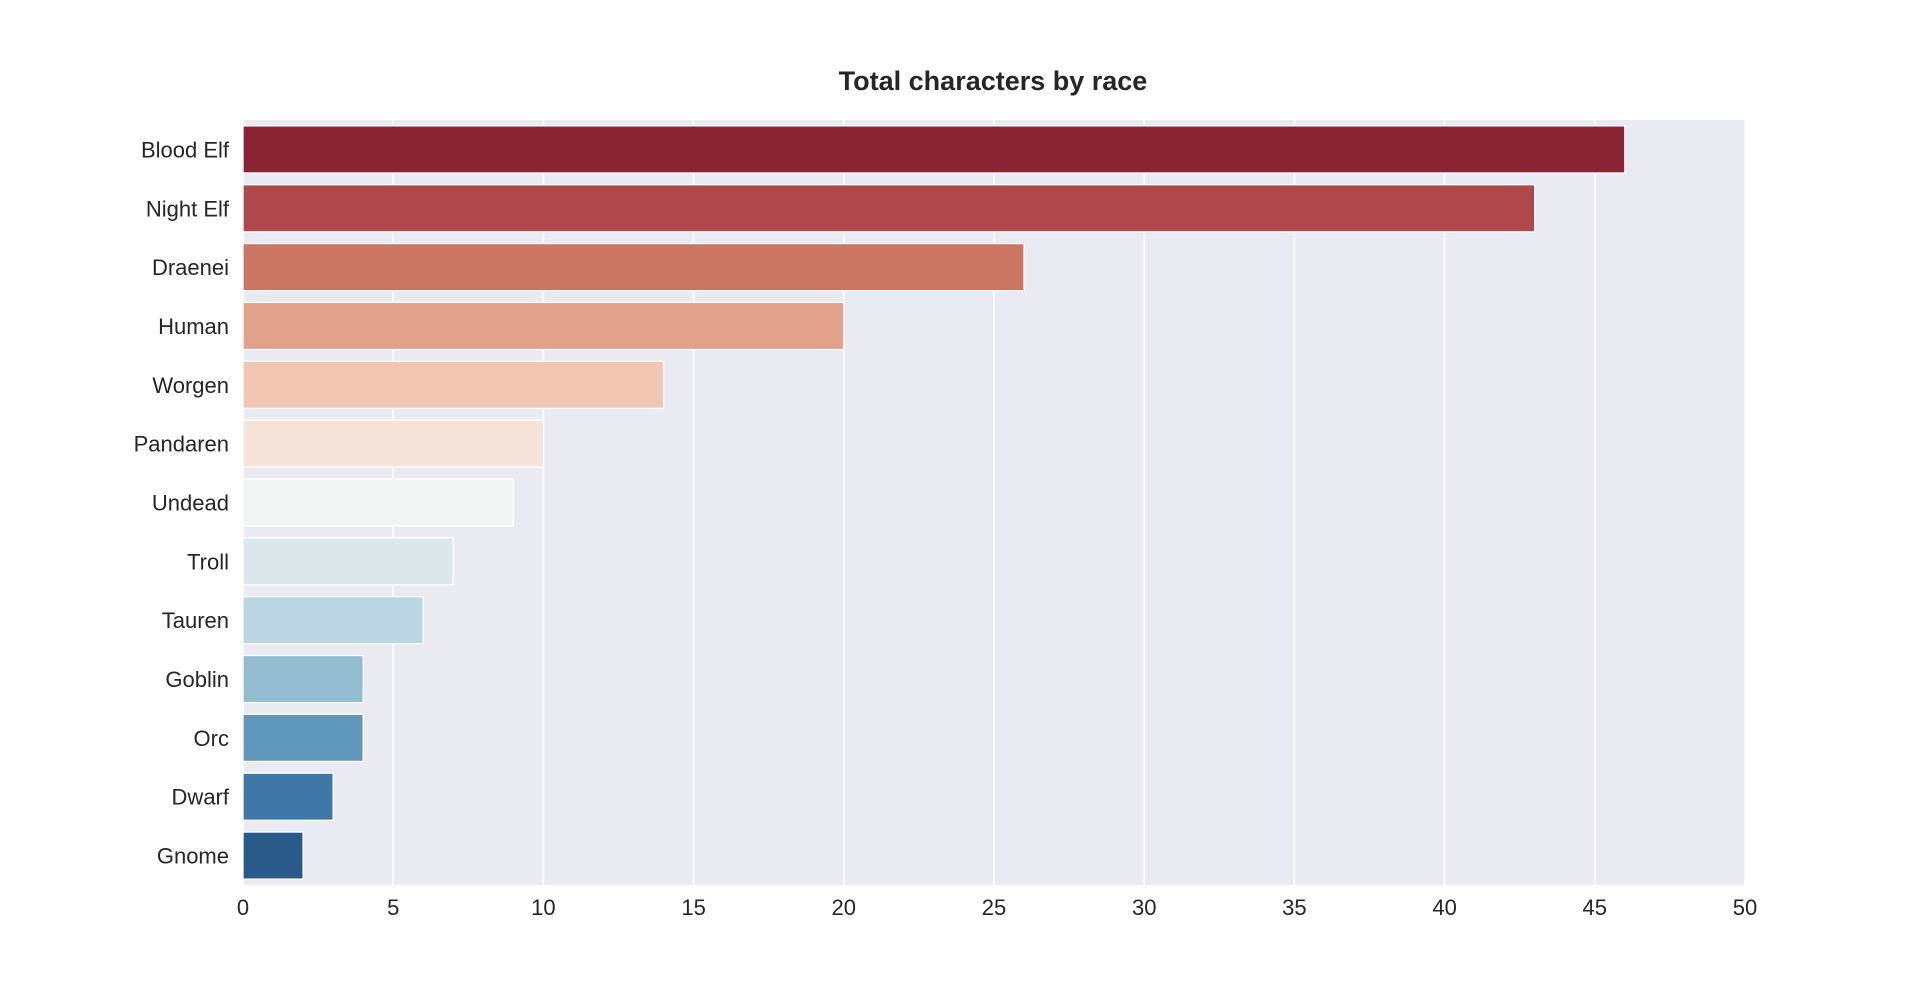 This screenshot has width=1920, height=983. Describe the element at coordinates (1294, 907) in the screenshot. I see `x-tick-label: 35` at that location.